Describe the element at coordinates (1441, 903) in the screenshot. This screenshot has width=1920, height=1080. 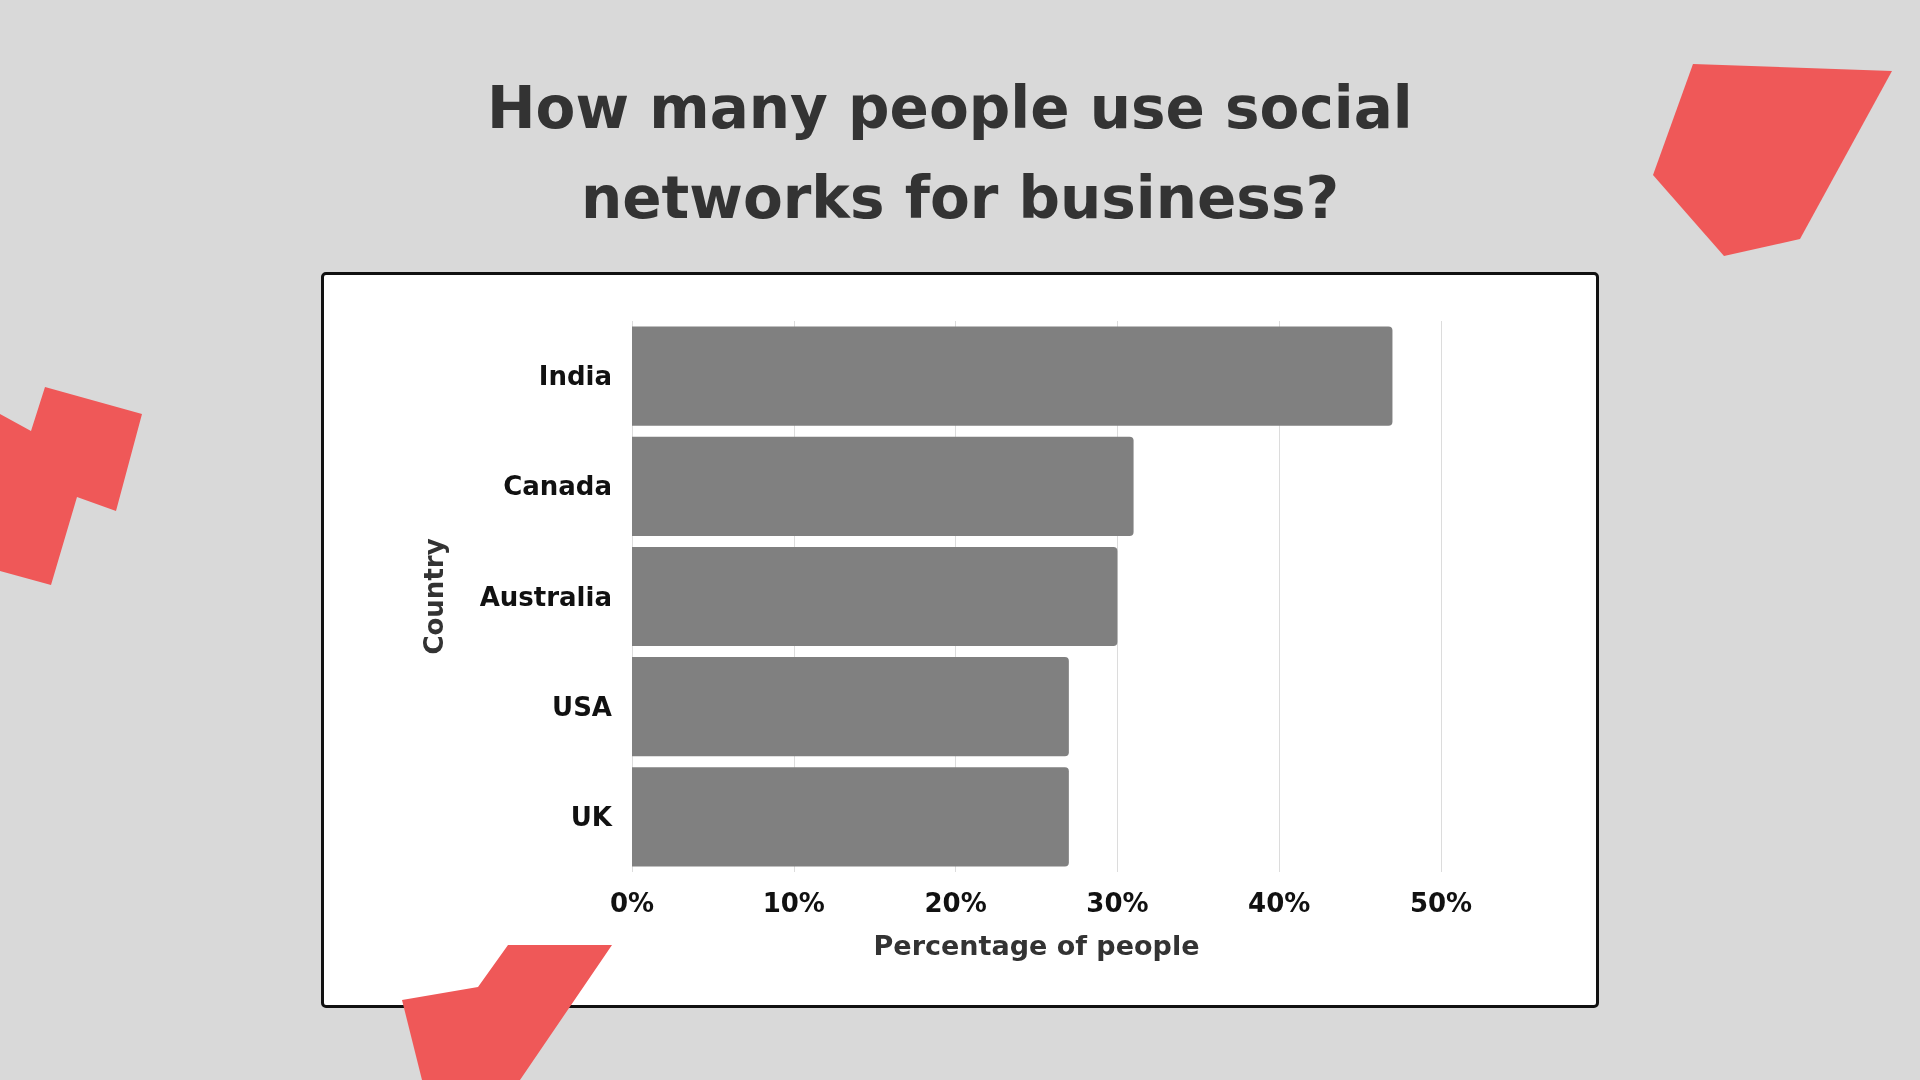
I see `x-tick-label: 50%` at that location.